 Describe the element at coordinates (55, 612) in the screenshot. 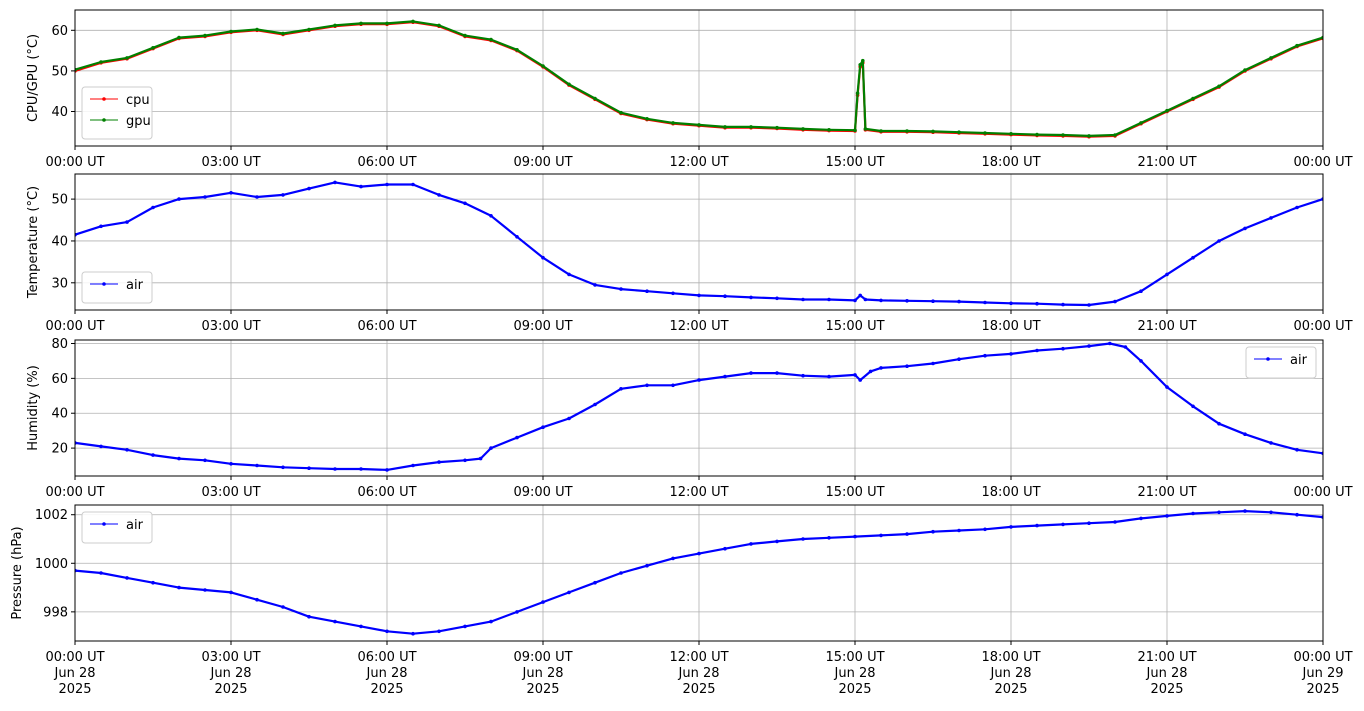

I see `y-tick-label: 998` at that location.